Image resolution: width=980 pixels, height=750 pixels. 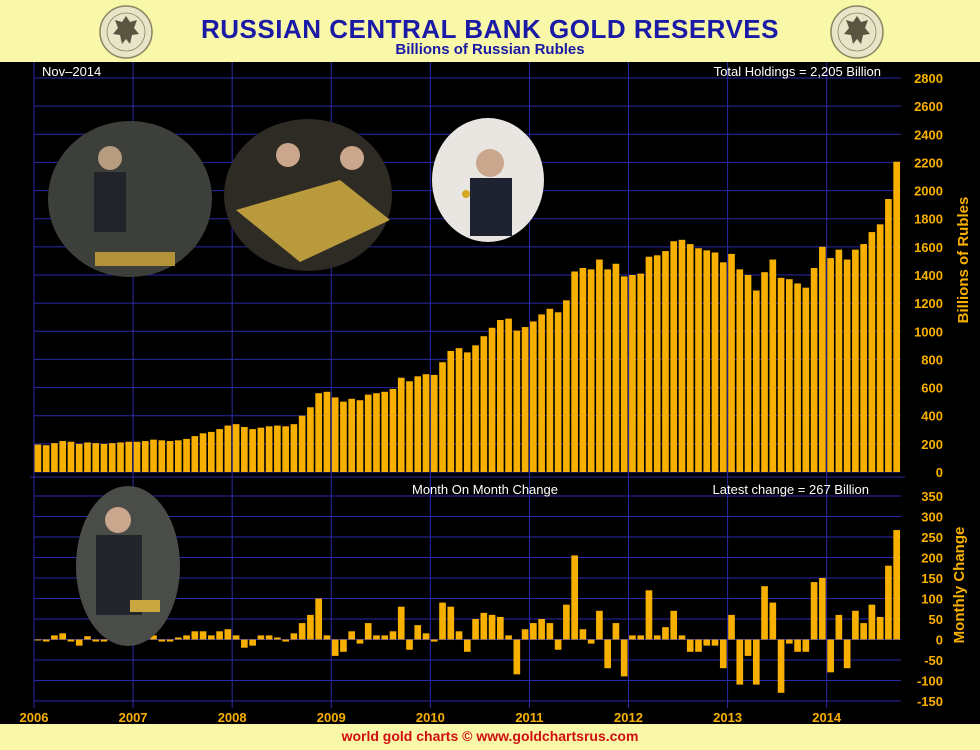 I want to click on bottom-y-tick-label: -100, so click(x=930, y=681).